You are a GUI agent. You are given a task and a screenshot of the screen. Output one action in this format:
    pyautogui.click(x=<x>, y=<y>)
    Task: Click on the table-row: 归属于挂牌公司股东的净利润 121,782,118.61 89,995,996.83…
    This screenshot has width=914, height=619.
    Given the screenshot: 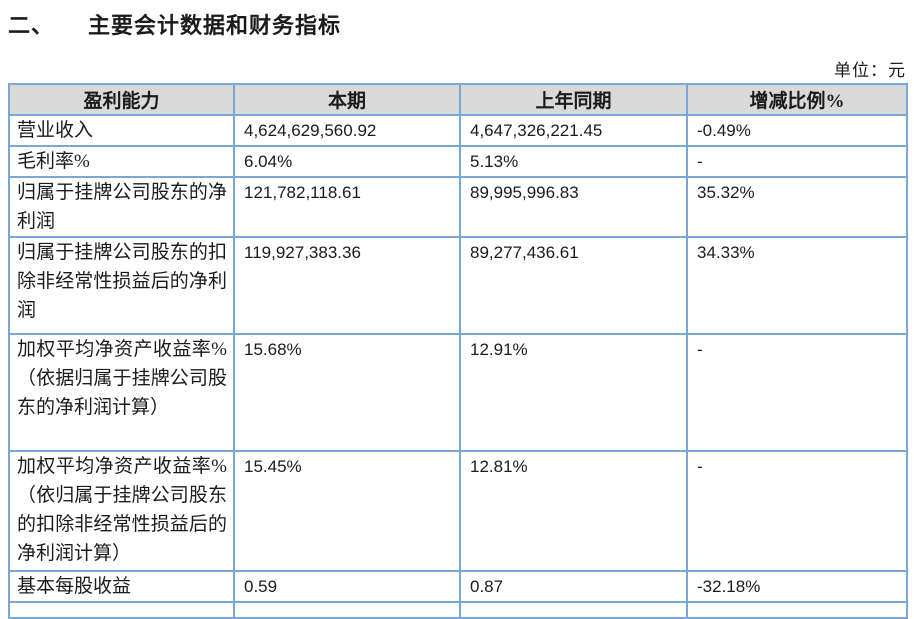 What is the action you would take?
    pyautogui.click(x=458, y=207)
    